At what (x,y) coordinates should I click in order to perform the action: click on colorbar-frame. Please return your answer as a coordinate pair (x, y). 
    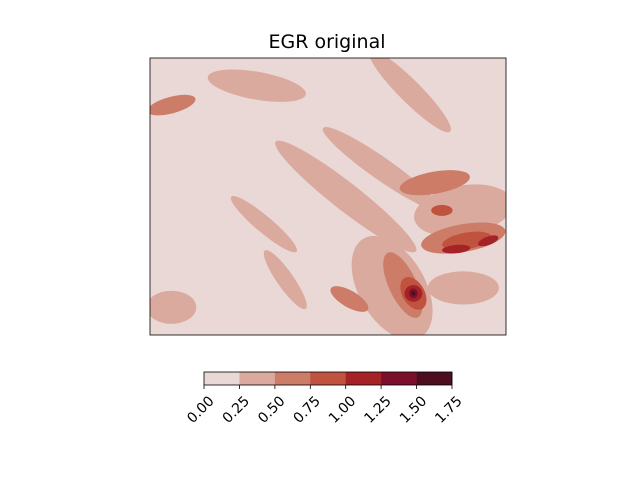
    Looking at the image, I should click on (328, 378).